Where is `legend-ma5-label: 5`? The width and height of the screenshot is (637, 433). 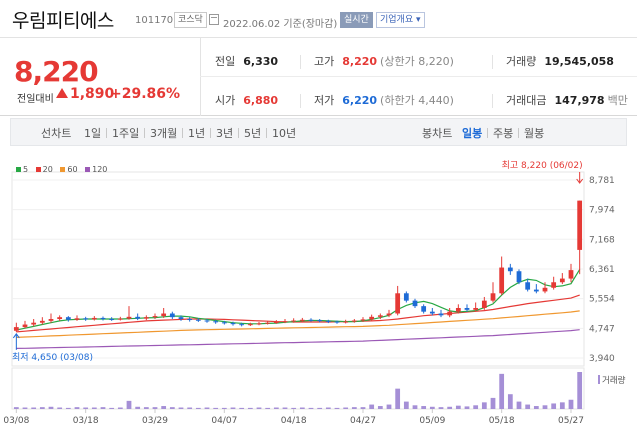
legend-ma5-label: 5 is located at coordinates (26, 169).